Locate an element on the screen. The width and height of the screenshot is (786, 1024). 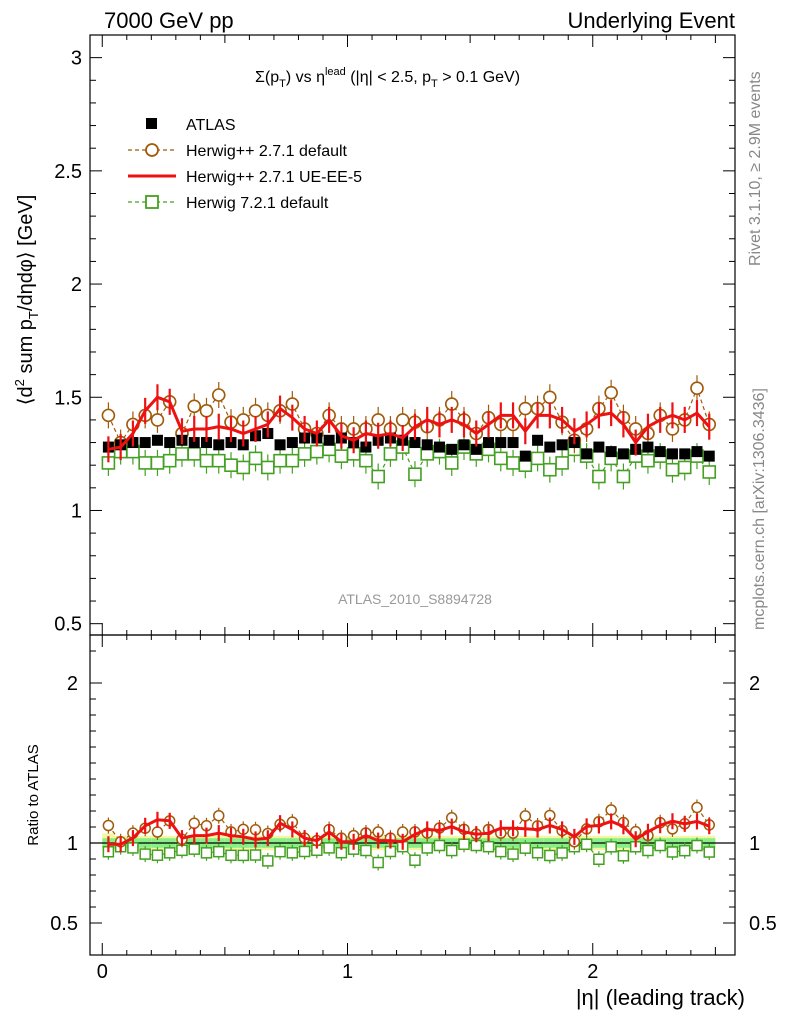
y-tick-label: 1 is located at coordinates (76, 511).